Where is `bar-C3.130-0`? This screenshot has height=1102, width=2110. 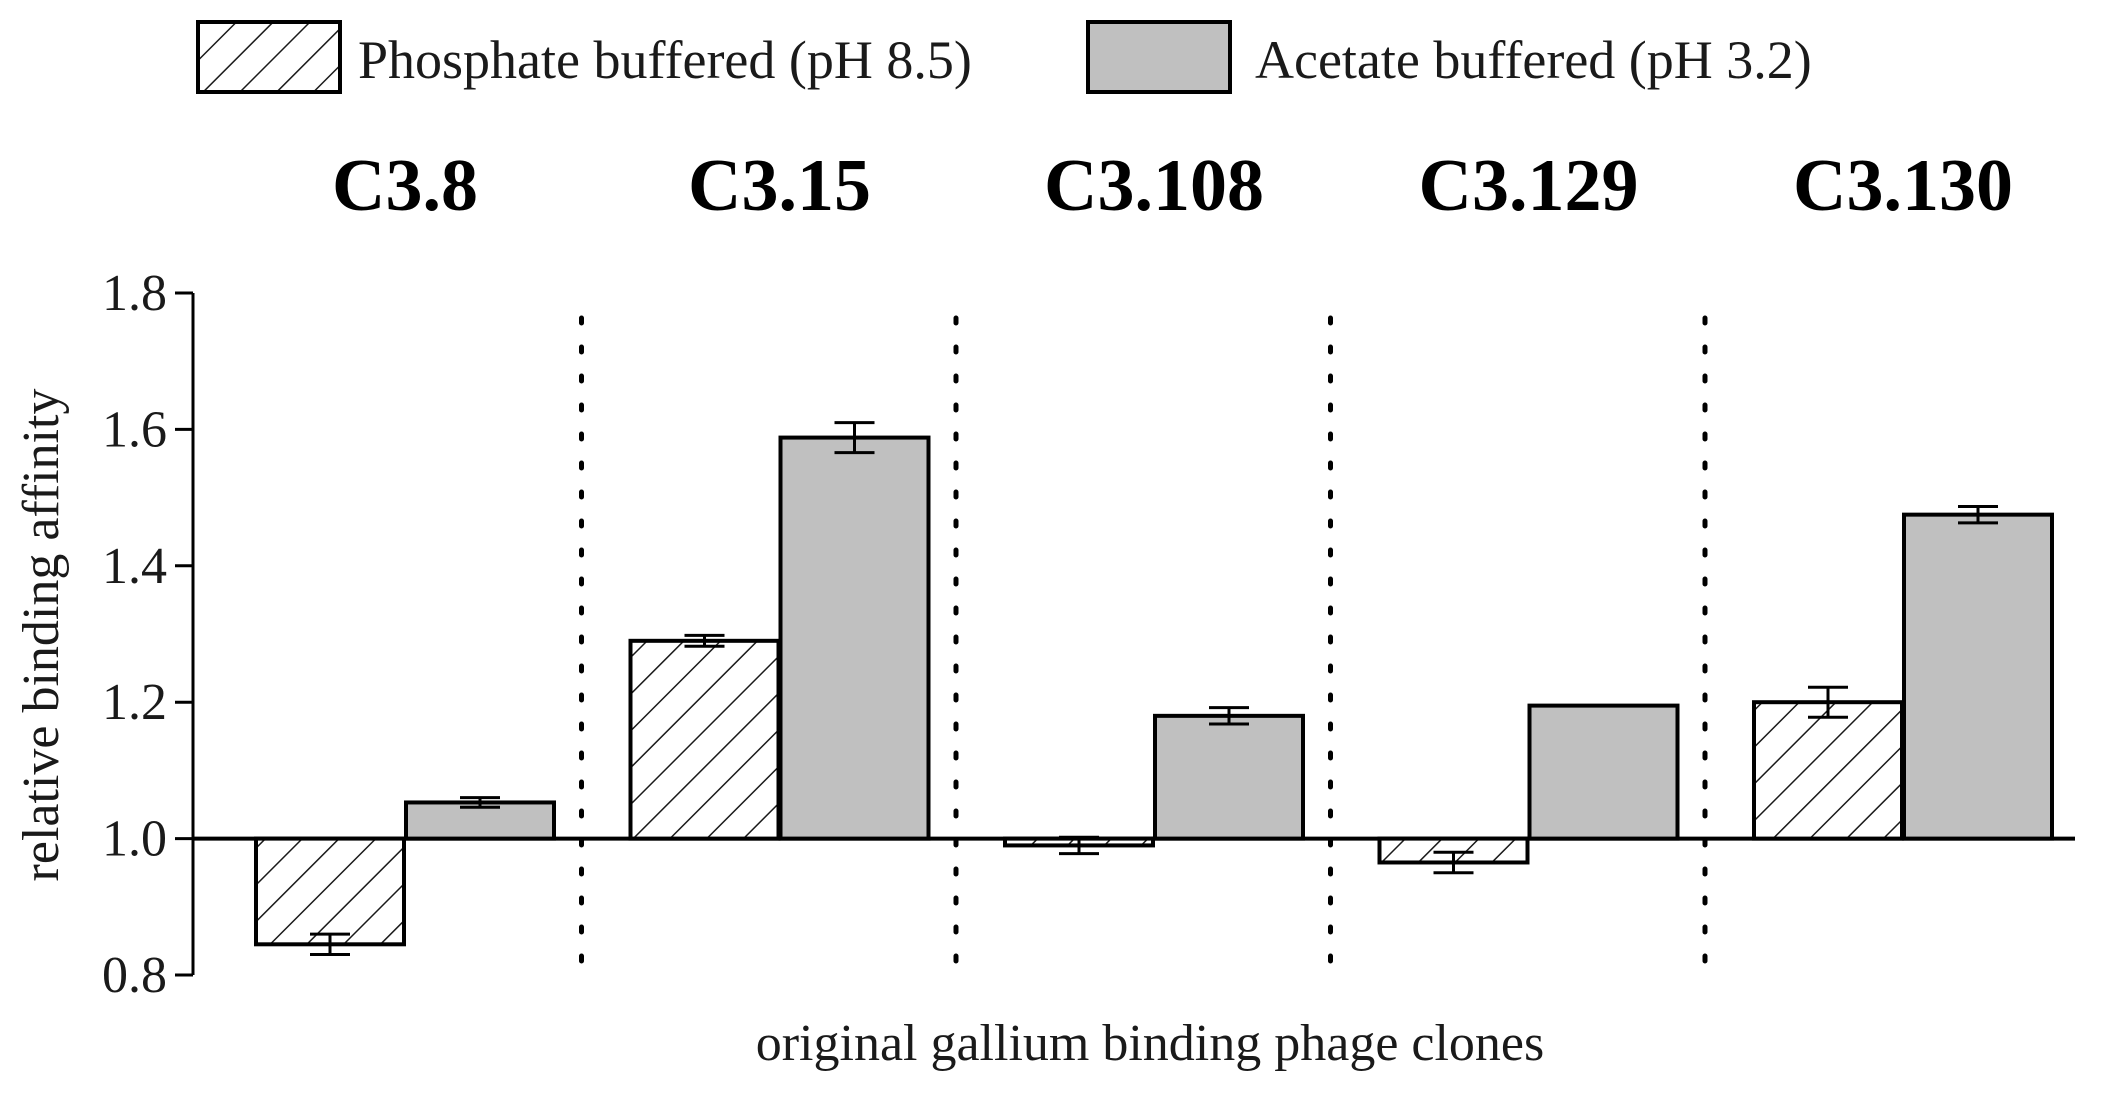 bar-C3.130-0 is located at coordinates (1828, 770).